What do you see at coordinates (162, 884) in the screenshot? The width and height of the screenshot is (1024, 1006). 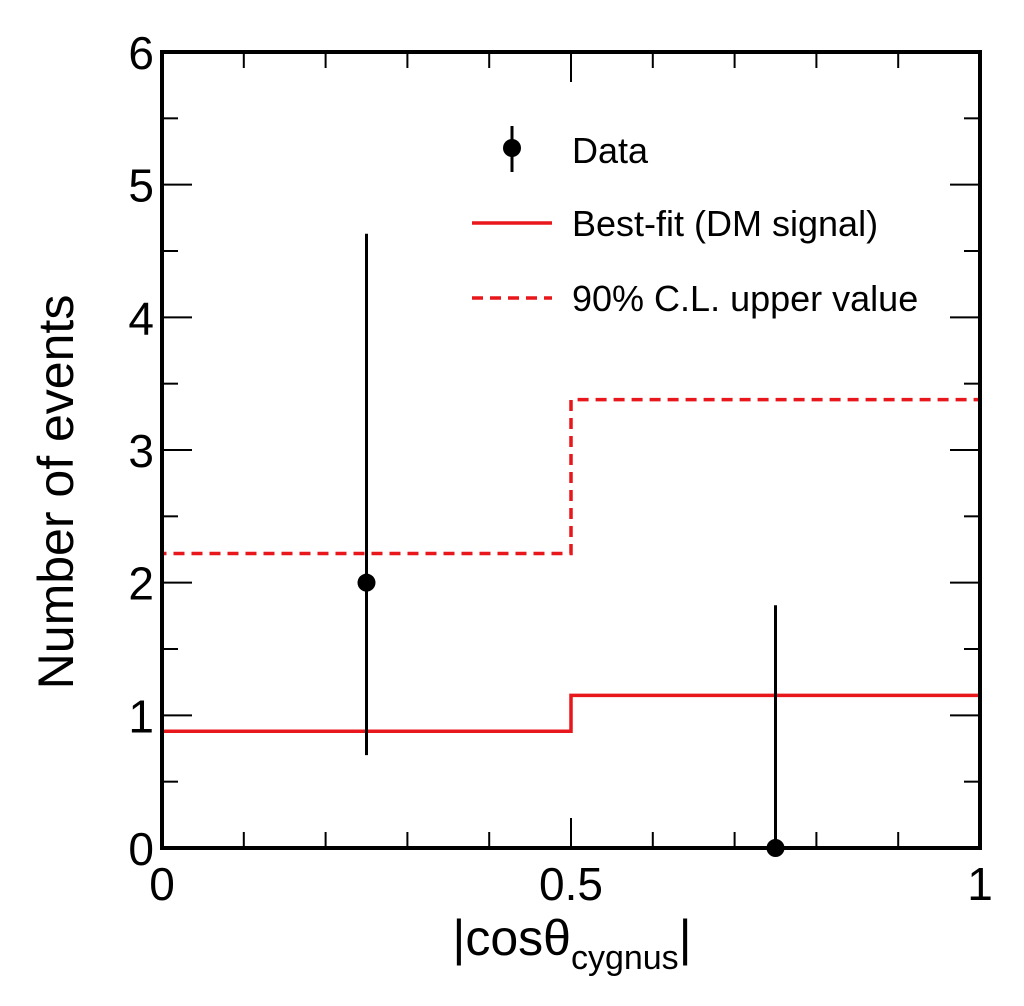 I see `x-tick-label: 0` at bounding box center [162, 884].